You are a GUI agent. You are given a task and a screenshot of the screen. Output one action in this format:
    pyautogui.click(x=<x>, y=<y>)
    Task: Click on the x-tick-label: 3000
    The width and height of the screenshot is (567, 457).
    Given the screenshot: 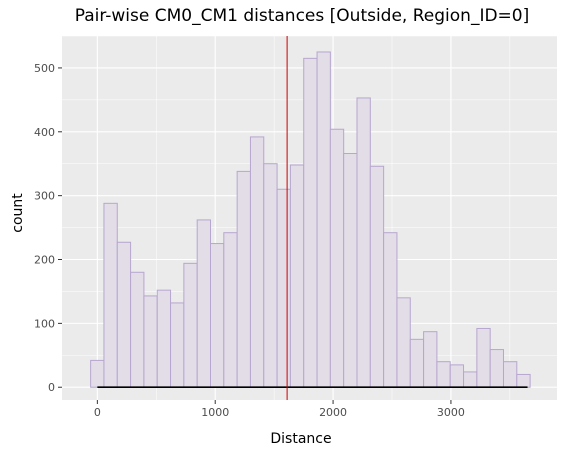 What is the action you would take?
    pyautogui.click(x=451, y=412)
    